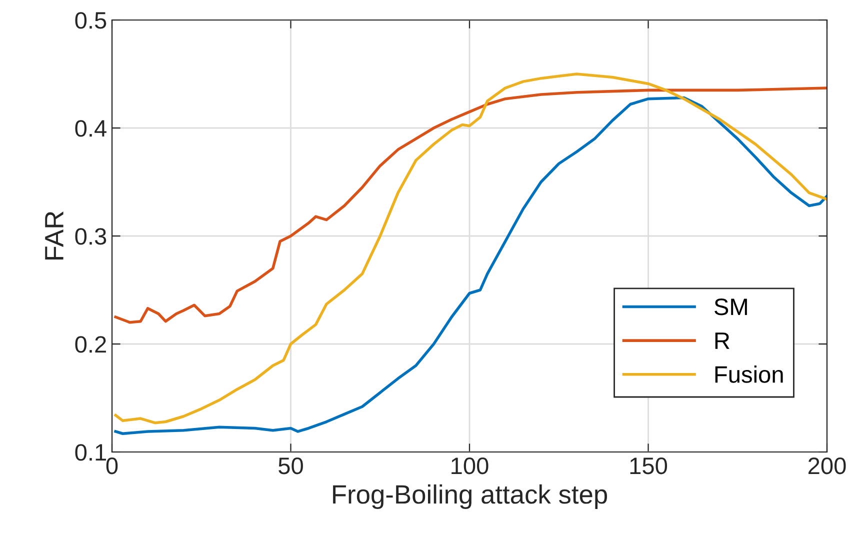  What do you see at coordinates (90, 128) in the screenshot?
I see `y-tick-label: 0.4` at bounding box center [90, 128].